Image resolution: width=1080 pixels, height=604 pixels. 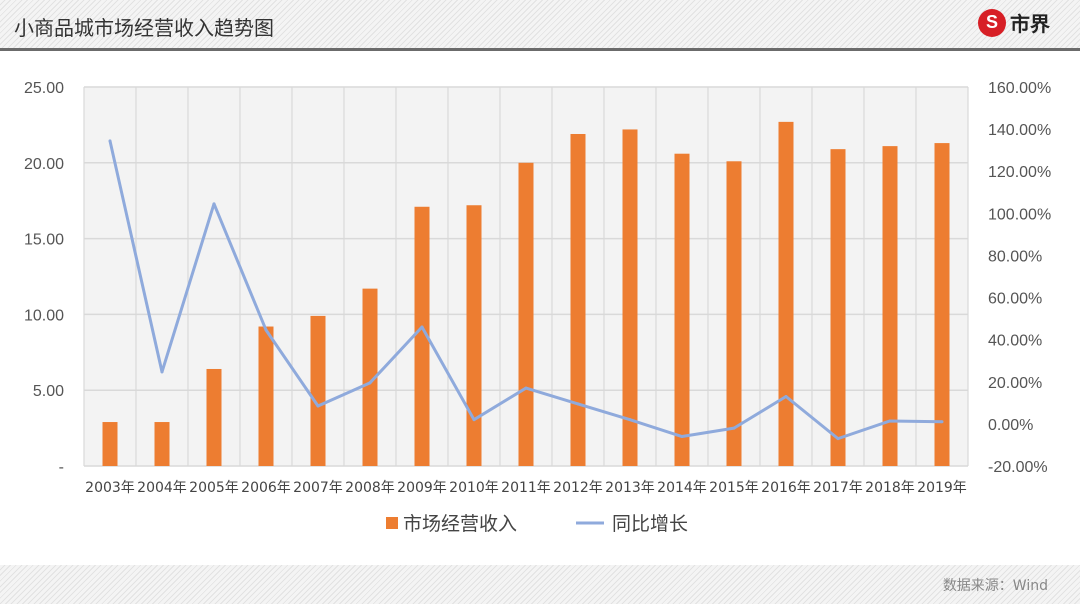 I want to click on x-tick-label: 2016年, so click(x=786, y=488).